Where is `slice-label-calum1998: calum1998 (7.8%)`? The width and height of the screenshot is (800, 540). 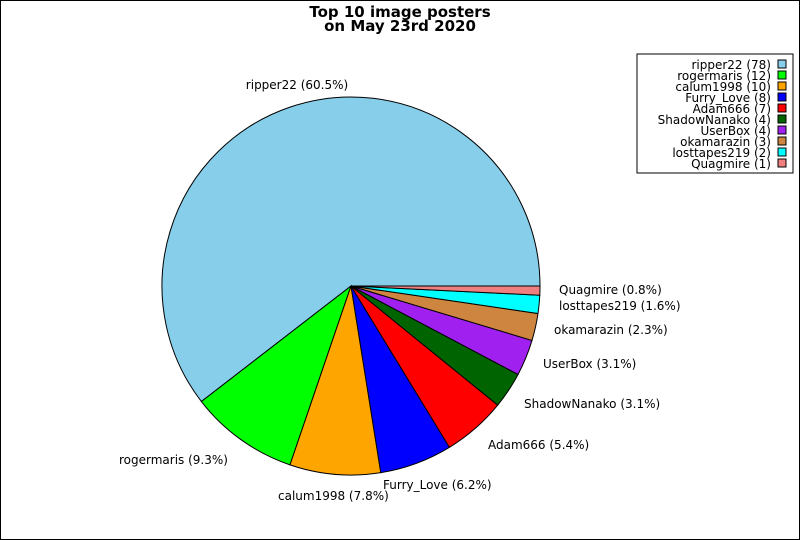 slice-label-calum1998: calum1998 (7.8%) is located at coordinates (333, 496).